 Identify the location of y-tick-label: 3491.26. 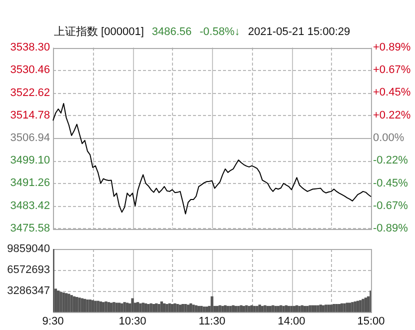
(30, 183).